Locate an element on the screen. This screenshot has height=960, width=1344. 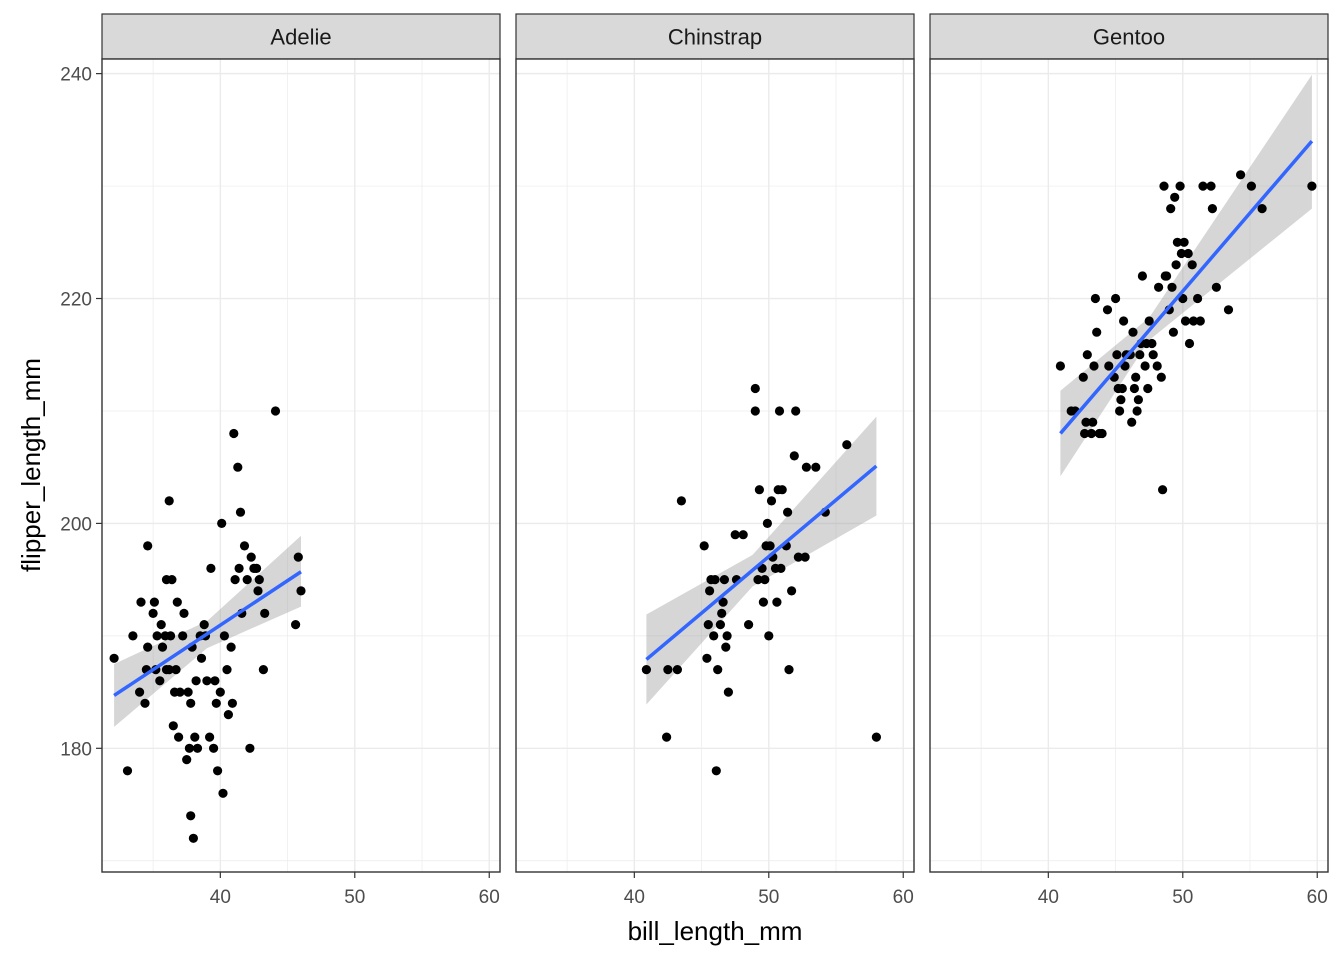
x-axis-title: bill_length_mm is located at coordinates (715, 931).